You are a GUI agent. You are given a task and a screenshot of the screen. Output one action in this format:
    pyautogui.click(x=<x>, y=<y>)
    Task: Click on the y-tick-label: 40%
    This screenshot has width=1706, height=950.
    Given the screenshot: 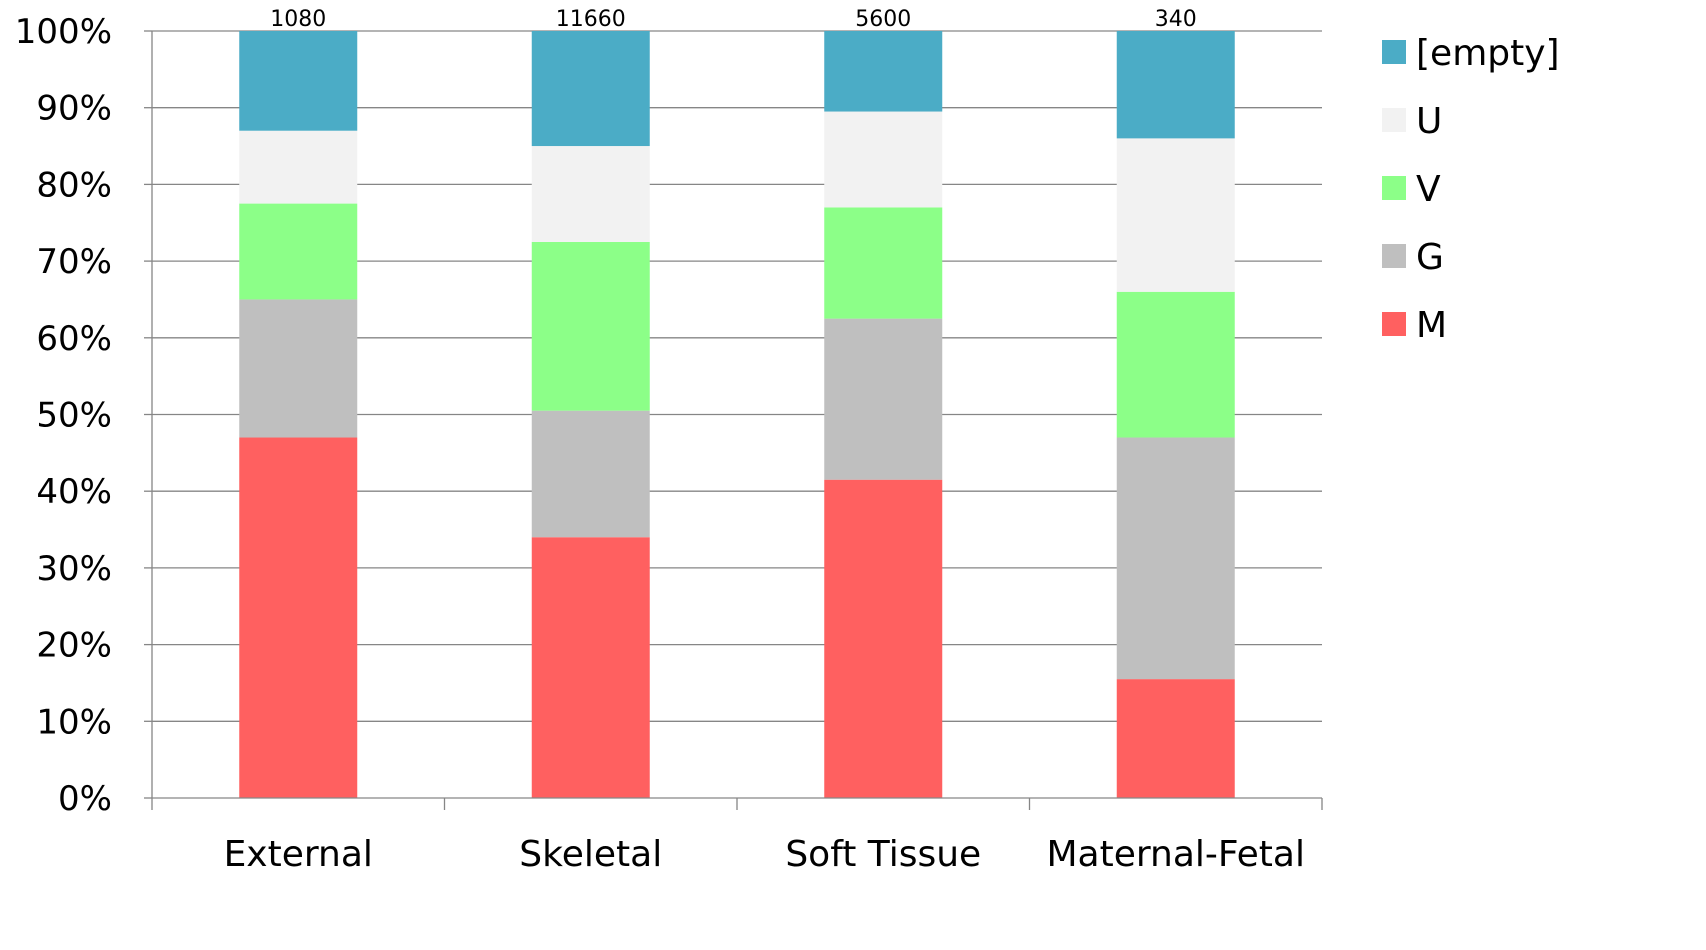 What is the action you would take?
    pyautogui.click(x=74, y=492)
    